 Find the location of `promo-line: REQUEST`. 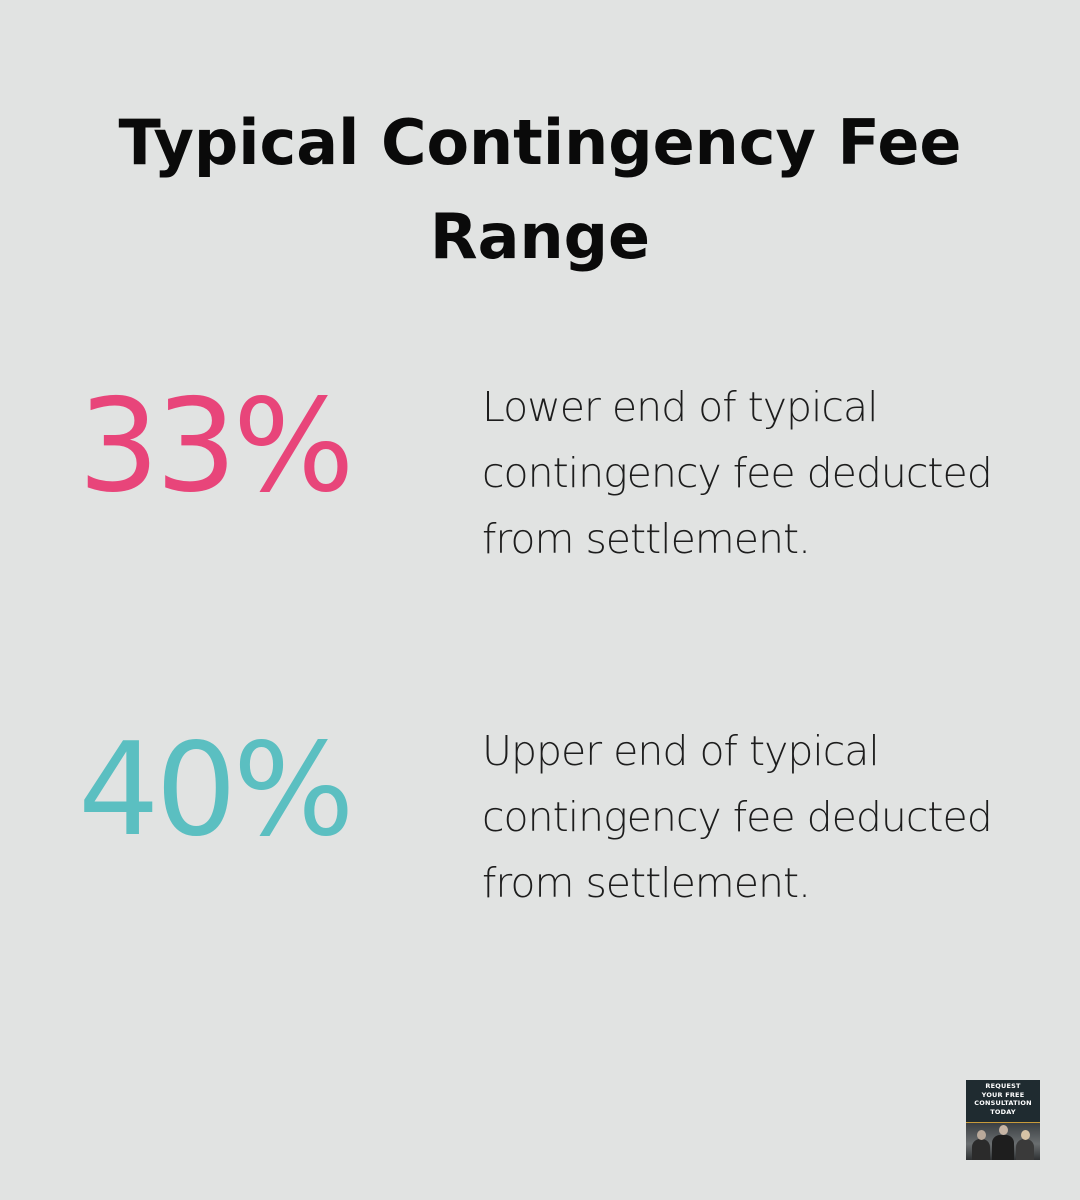

promo-line: REQUEST is located at coordinates (1003, 1086).